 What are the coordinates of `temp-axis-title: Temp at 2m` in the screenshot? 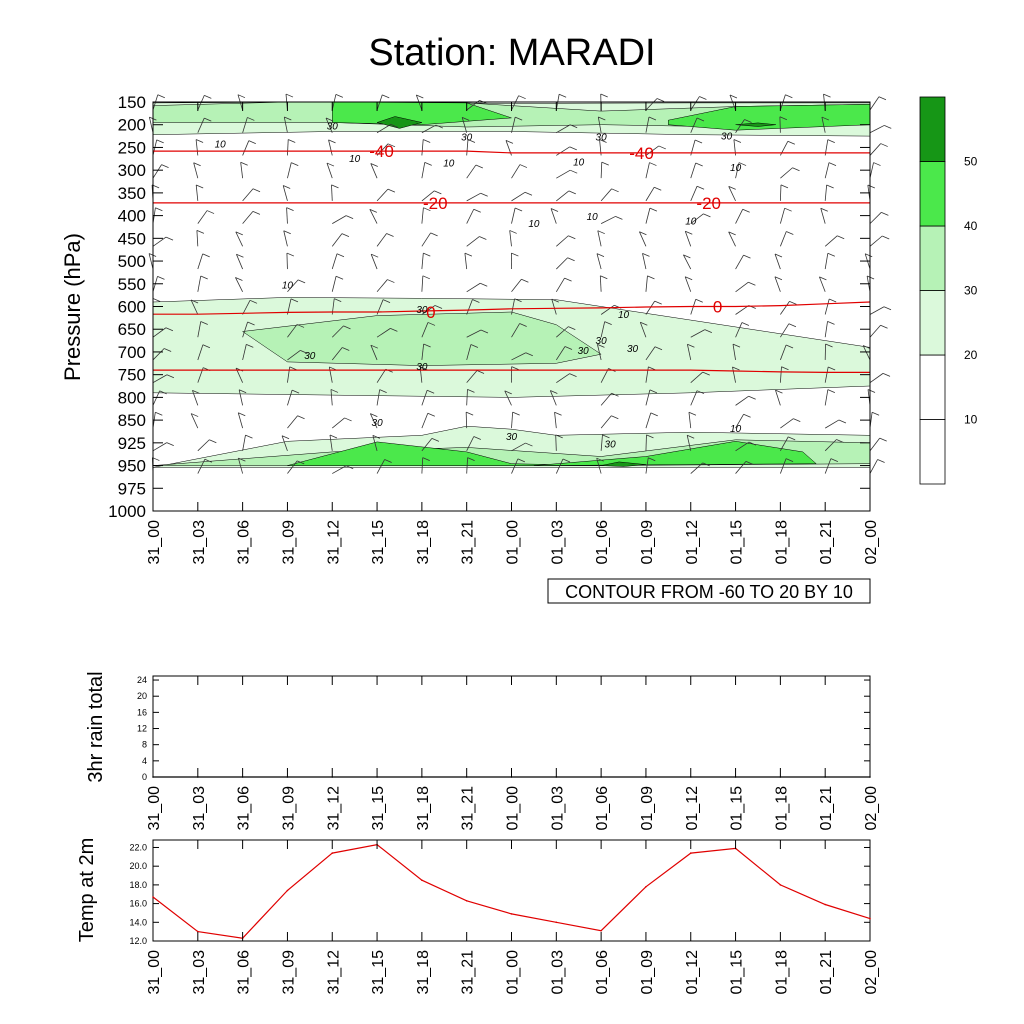 It's located at (87, 890).